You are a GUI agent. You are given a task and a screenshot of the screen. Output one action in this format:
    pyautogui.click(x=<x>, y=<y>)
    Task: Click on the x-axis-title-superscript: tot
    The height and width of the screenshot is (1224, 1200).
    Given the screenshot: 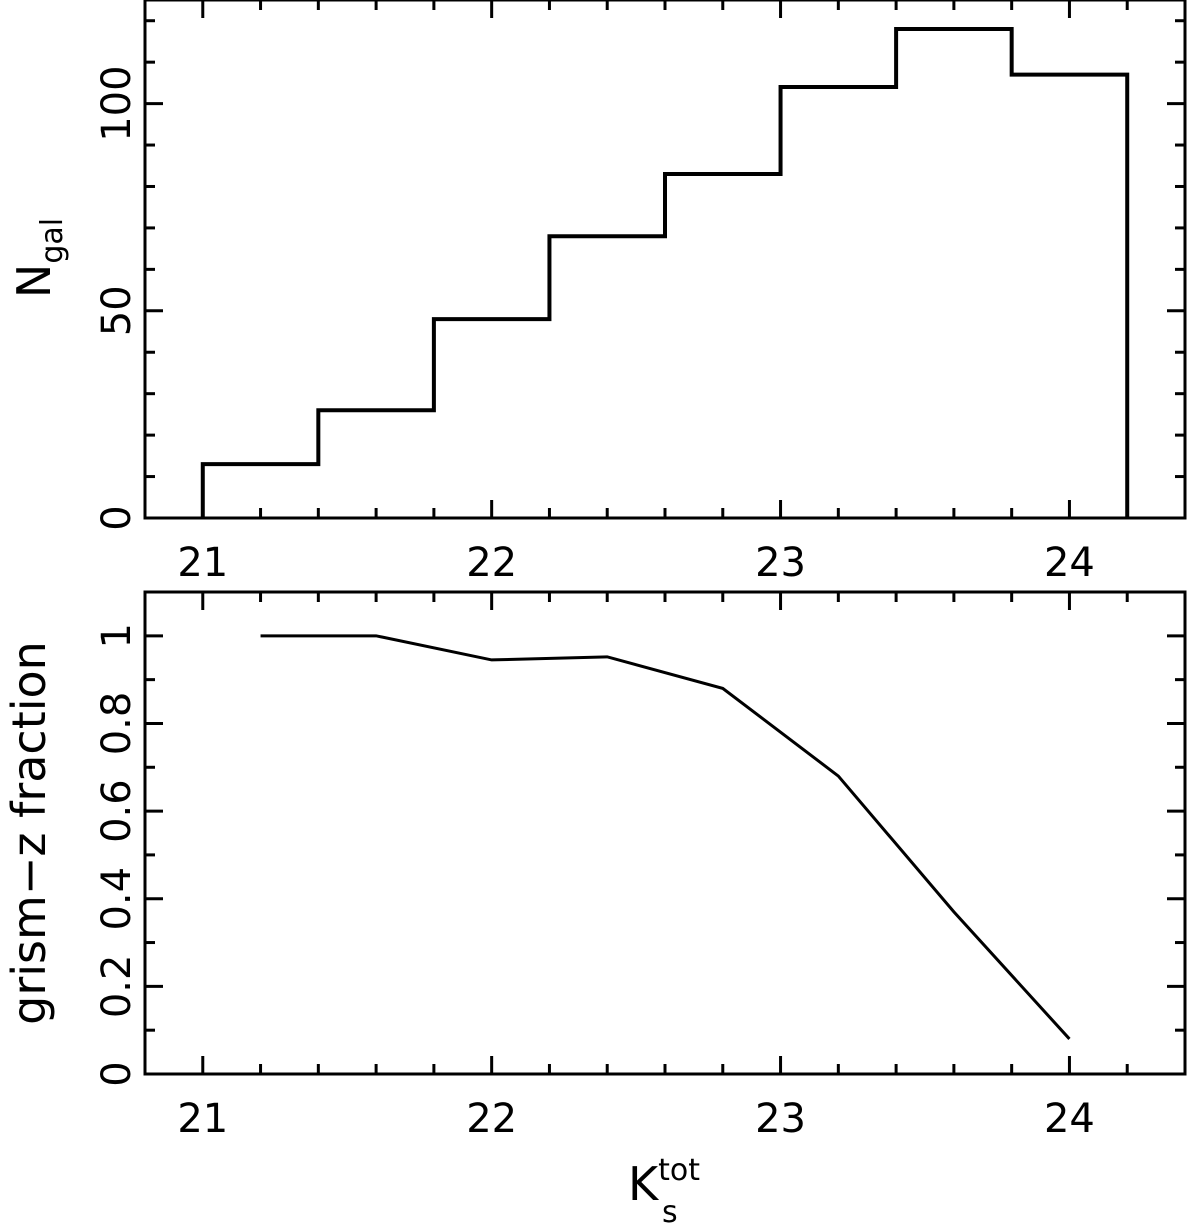 What is the action you would take?
    pyautogui.click(x=679, y=1170)
    